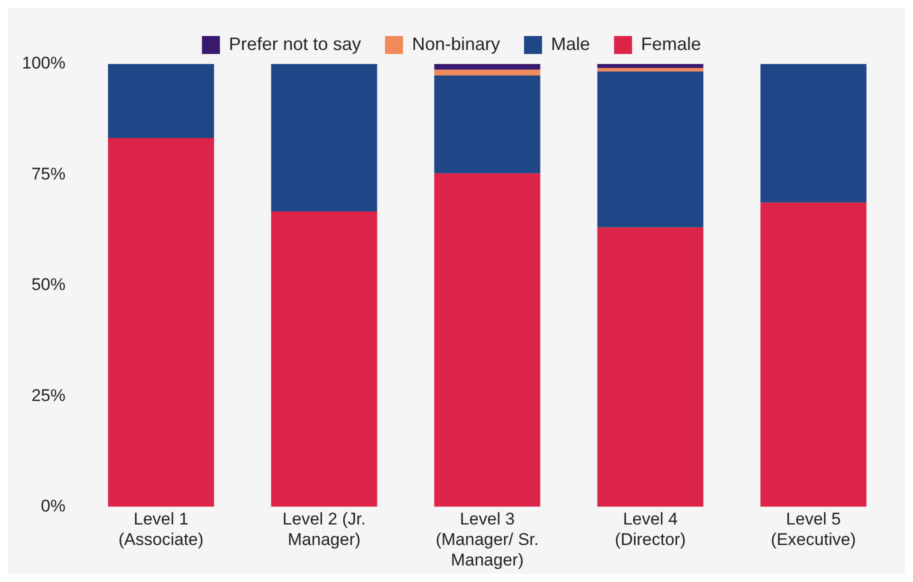 This screenshot has height=582, width=913. I want to click on x-tick-label: Level 2 (Jr. Manager), so click(324, 530).